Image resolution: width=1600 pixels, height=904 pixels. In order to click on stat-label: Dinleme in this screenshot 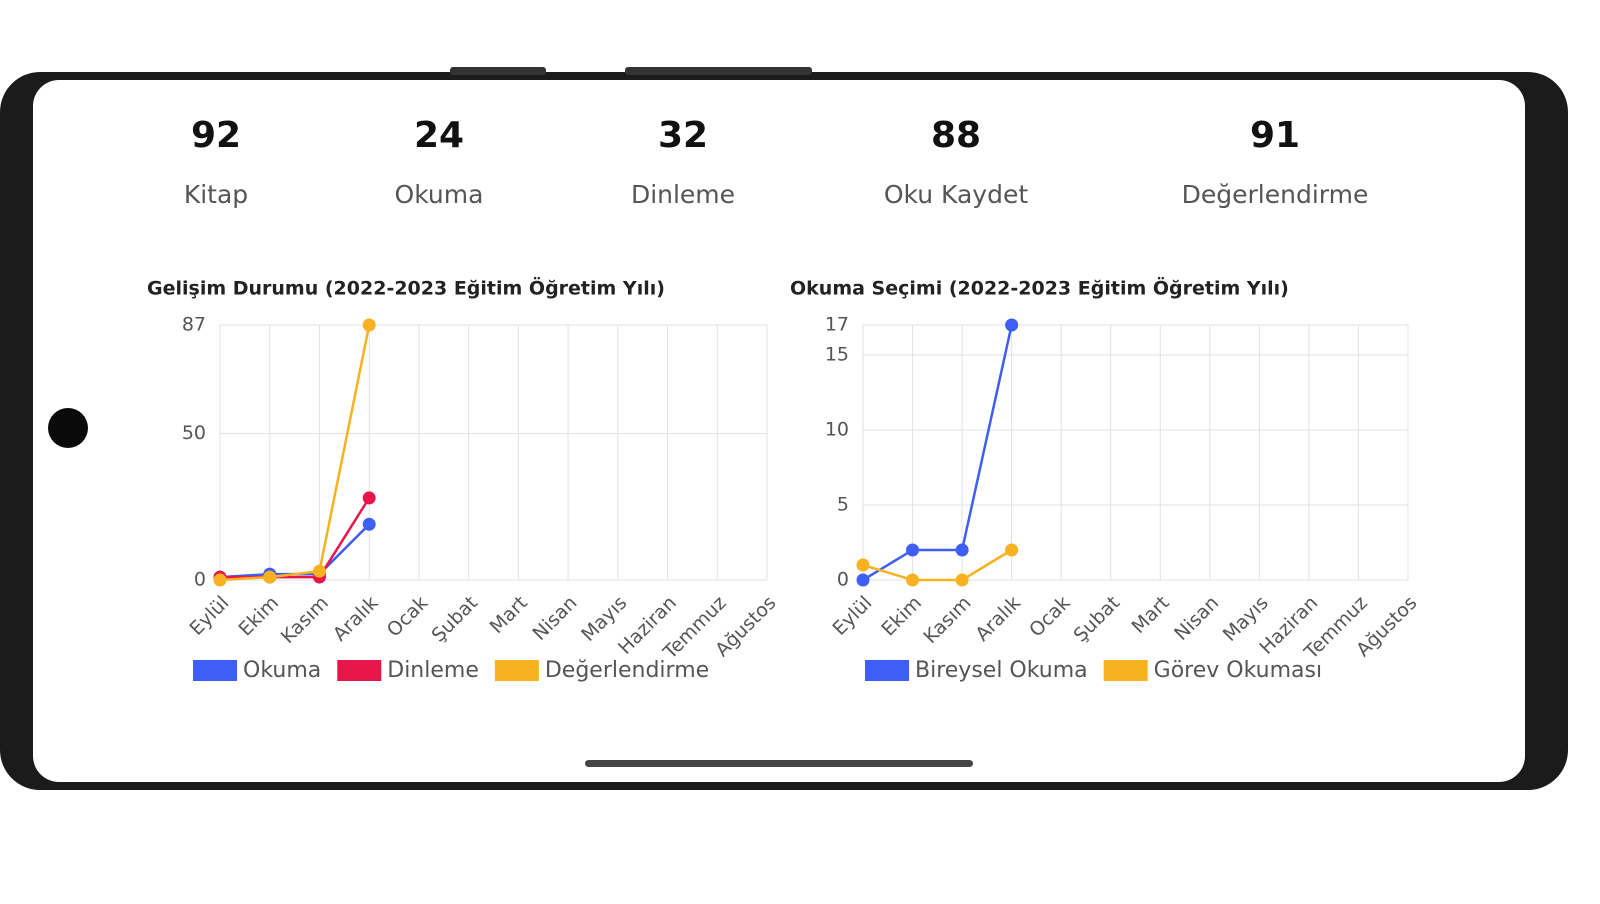, I will do `click(683, 194)`.